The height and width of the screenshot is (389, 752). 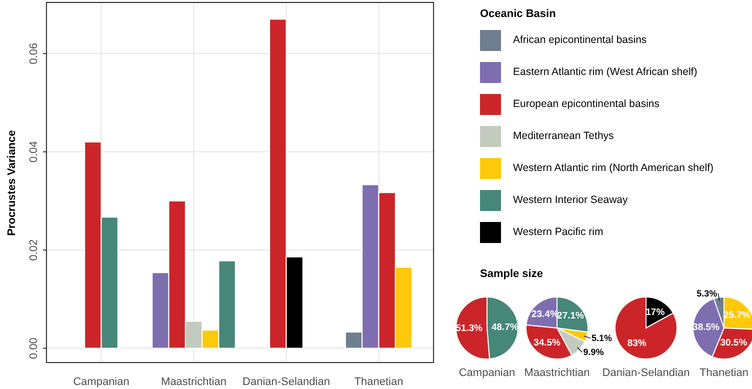 What do you see at coordinates (505, 327) in the screenshot?
I see `data-label: 48.7%` at bounding box center [505, 327].